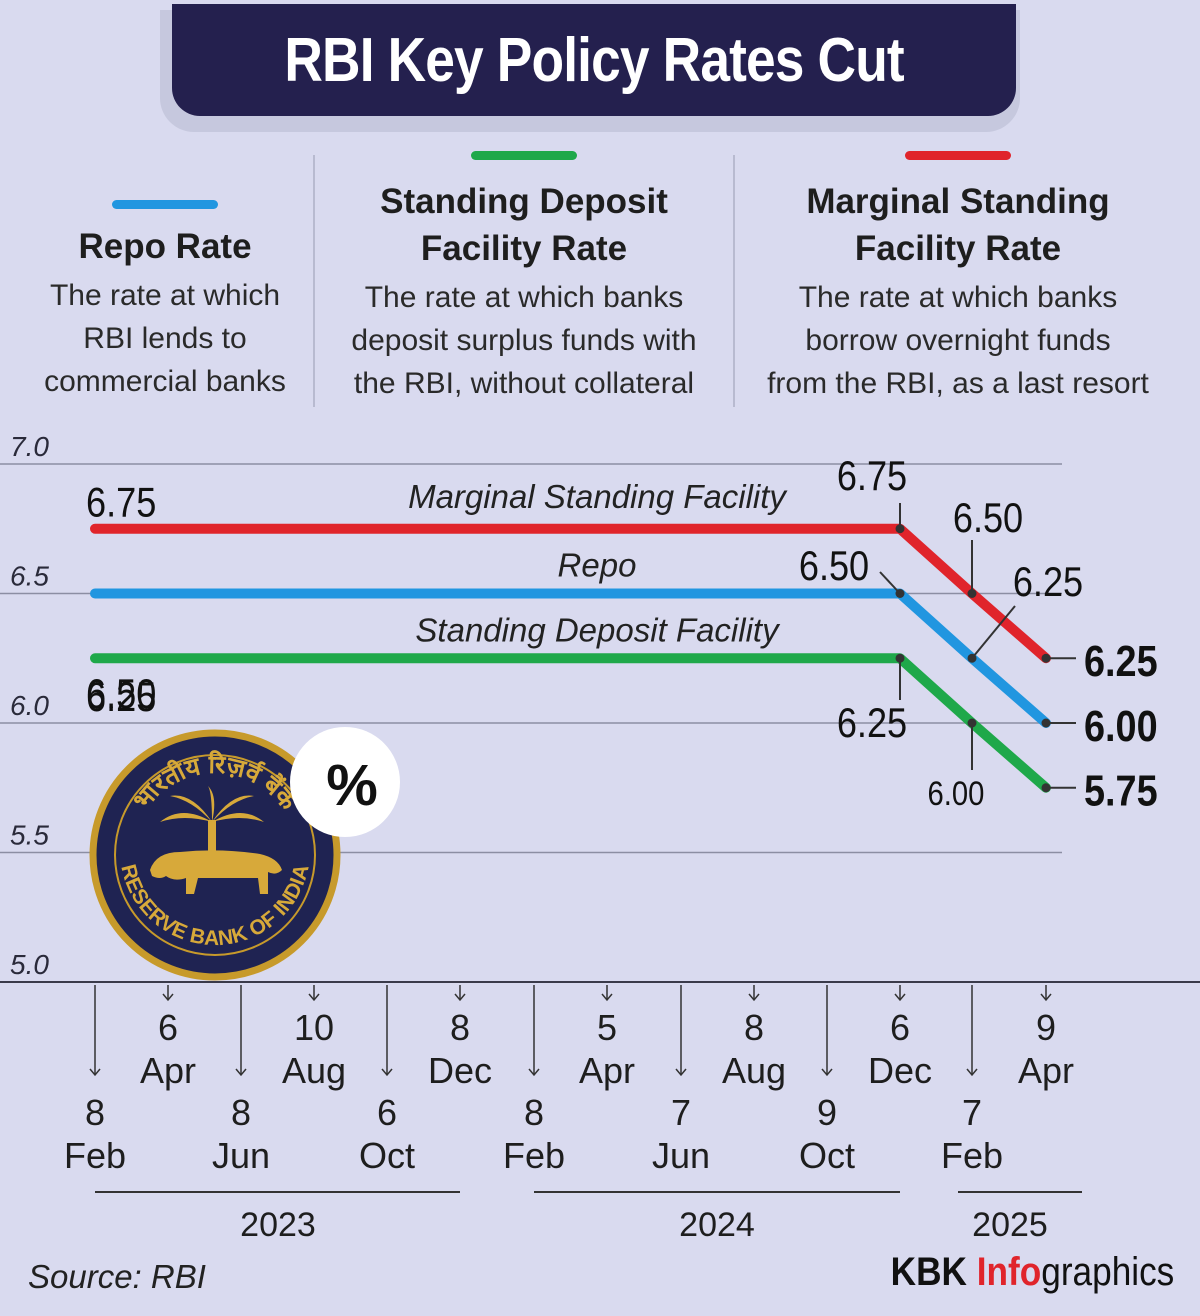 The width and height of the screenshot is (1200, 1316). Describe the element at coordinates (524, 383) in the screenshot. I see `legend-sdf-desc-3: the RBI, without collateral` at that location.